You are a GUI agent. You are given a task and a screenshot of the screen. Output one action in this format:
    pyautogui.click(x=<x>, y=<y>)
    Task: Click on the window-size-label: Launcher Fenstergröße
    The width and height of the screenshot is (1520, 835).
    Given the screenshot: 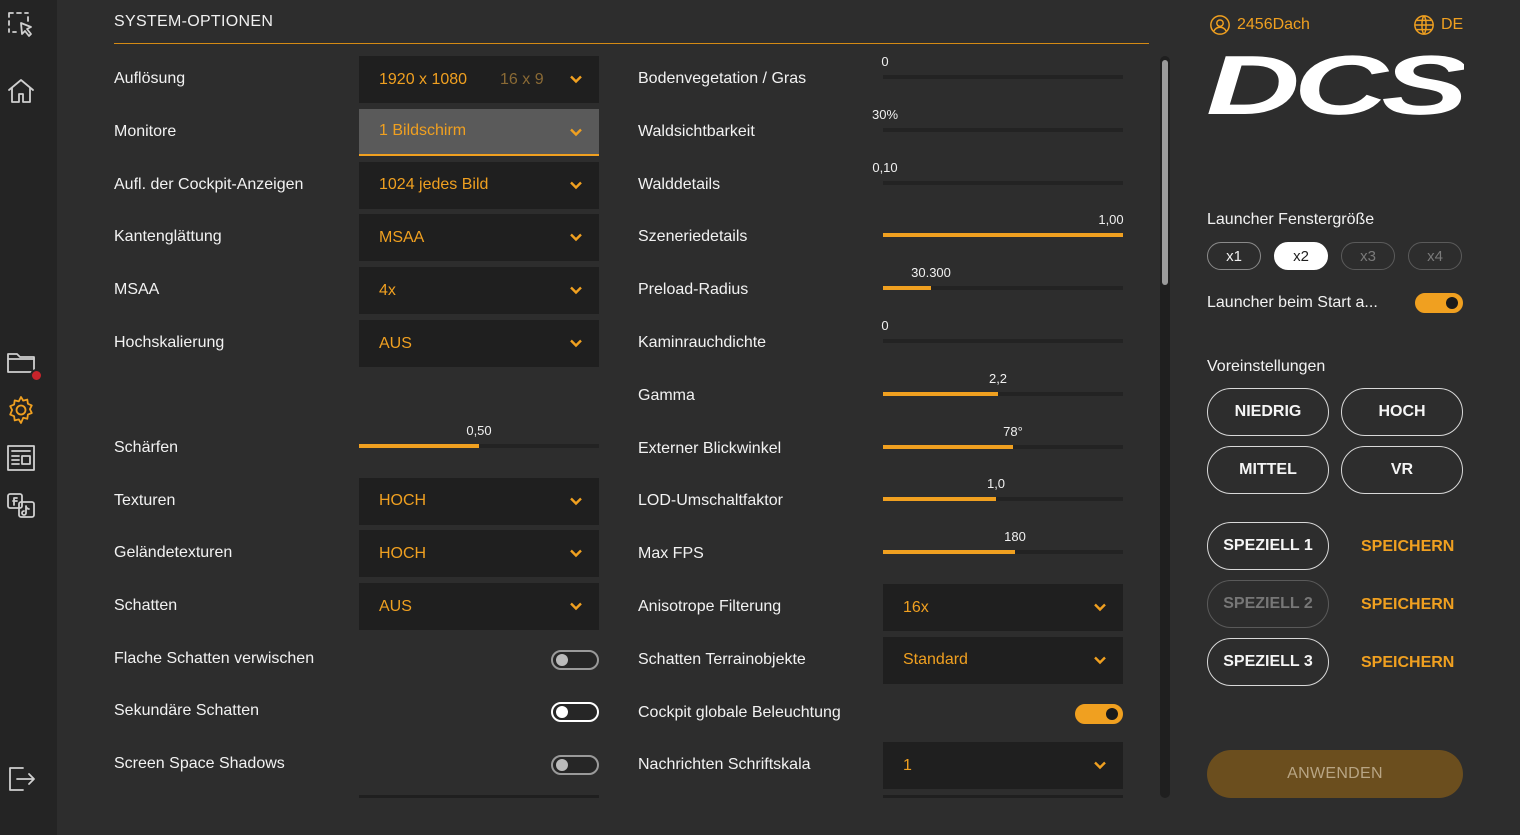 What is the action you would take?
    pyautogui.click(x=1291, y=219)
    